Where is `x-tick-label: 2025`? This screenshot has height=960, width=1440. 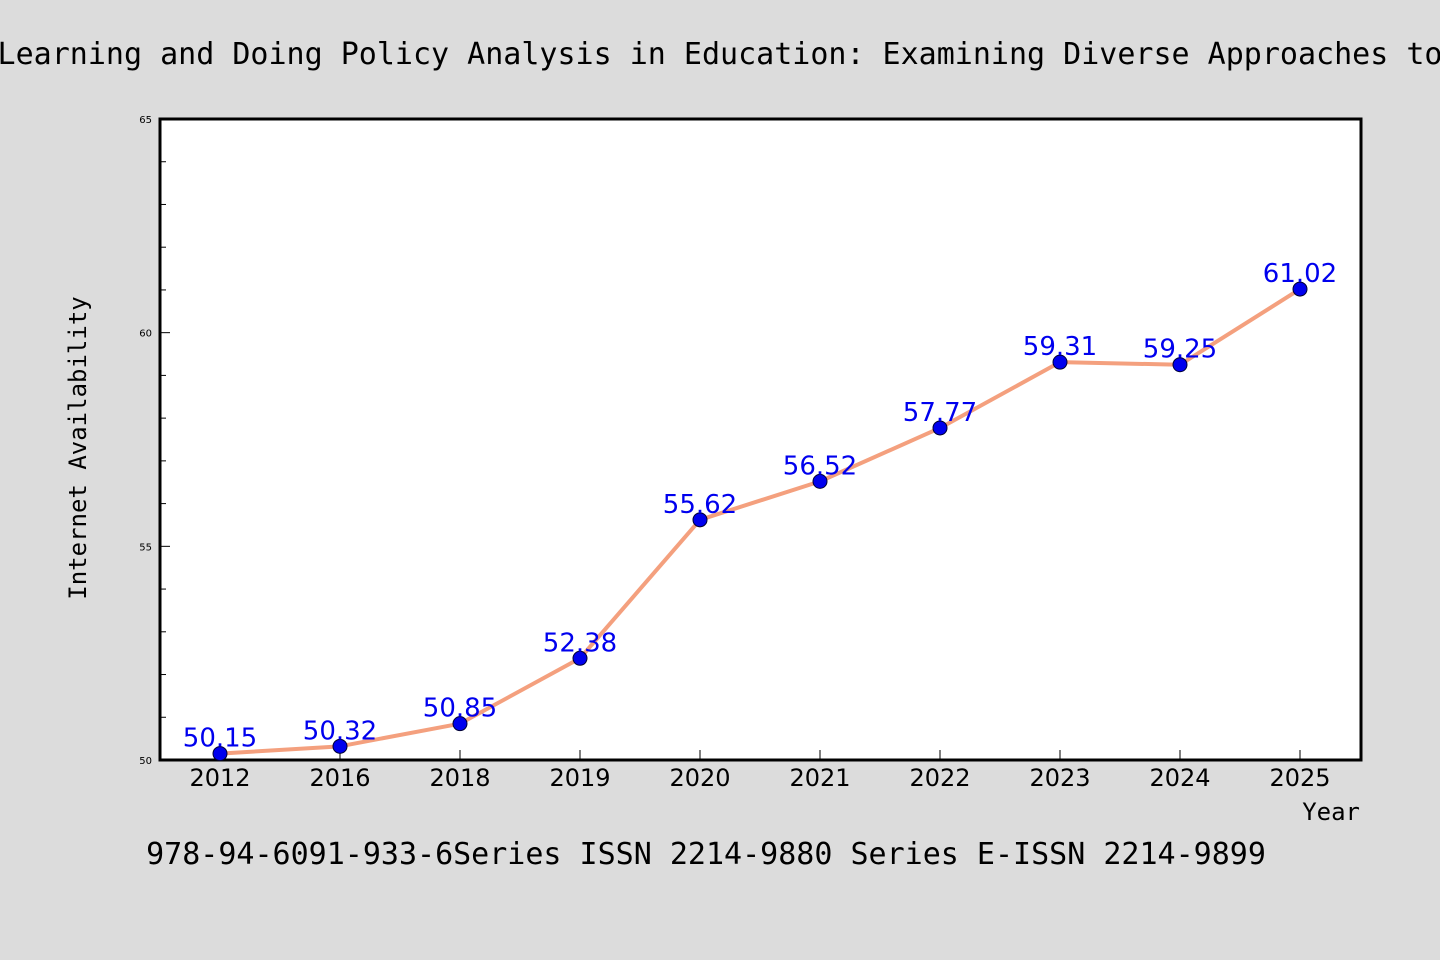
x-tick-label: 2025 is located at coordinates (1299, 778).